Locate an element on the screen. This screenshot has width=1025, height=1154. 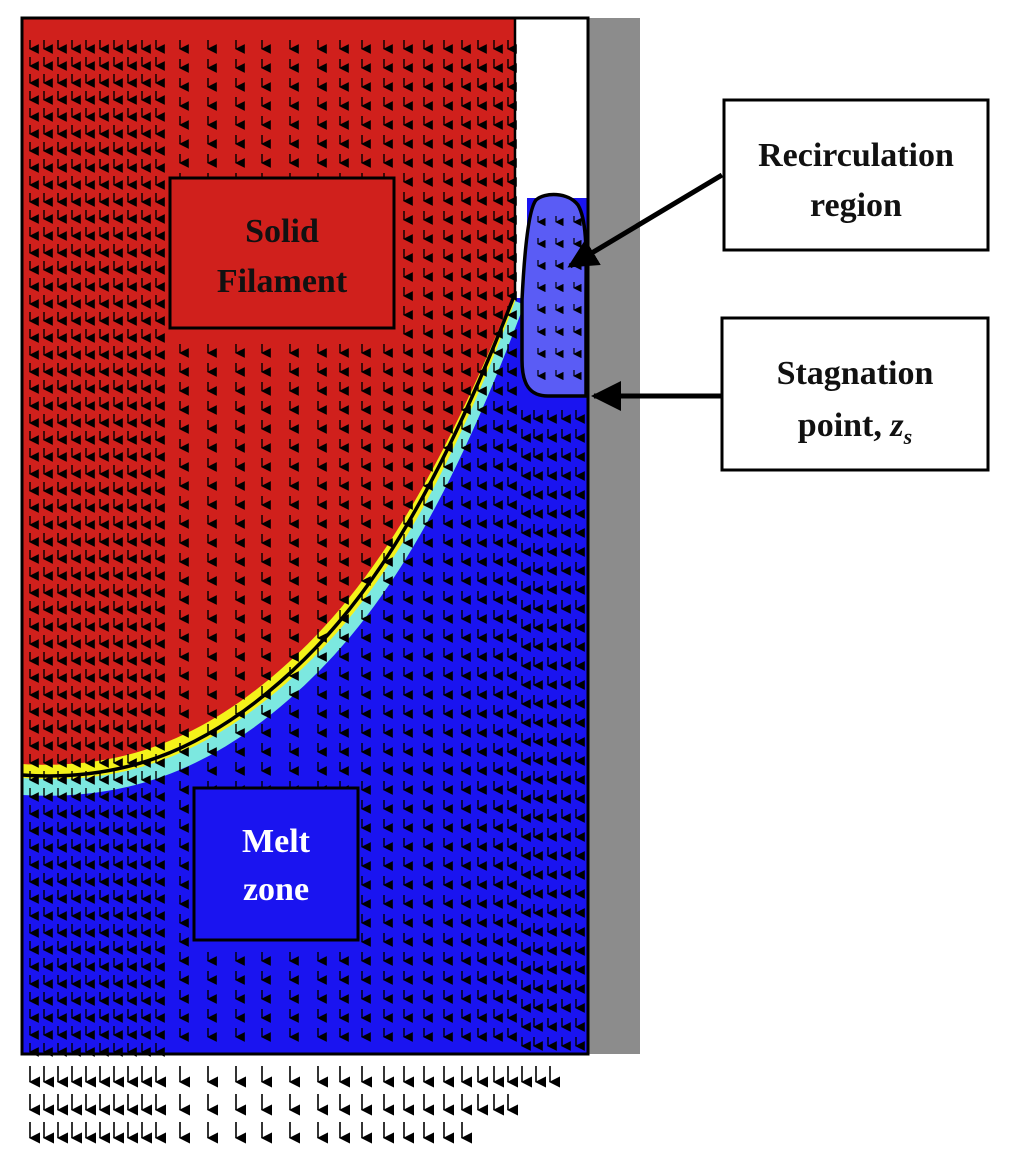
stagnation-callout: Stagnation point, zs is located at coordinates (790, 394).